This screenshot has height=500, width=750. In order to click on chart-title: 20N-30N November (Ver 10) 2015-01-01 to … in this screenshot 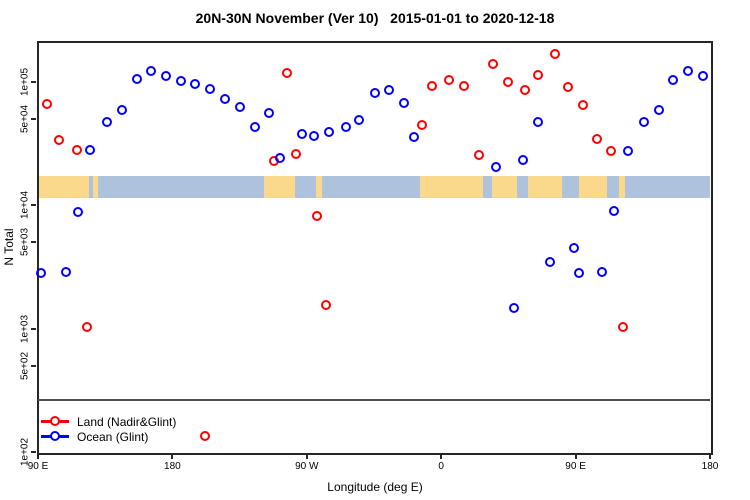, I will do `click(375, 18)`.